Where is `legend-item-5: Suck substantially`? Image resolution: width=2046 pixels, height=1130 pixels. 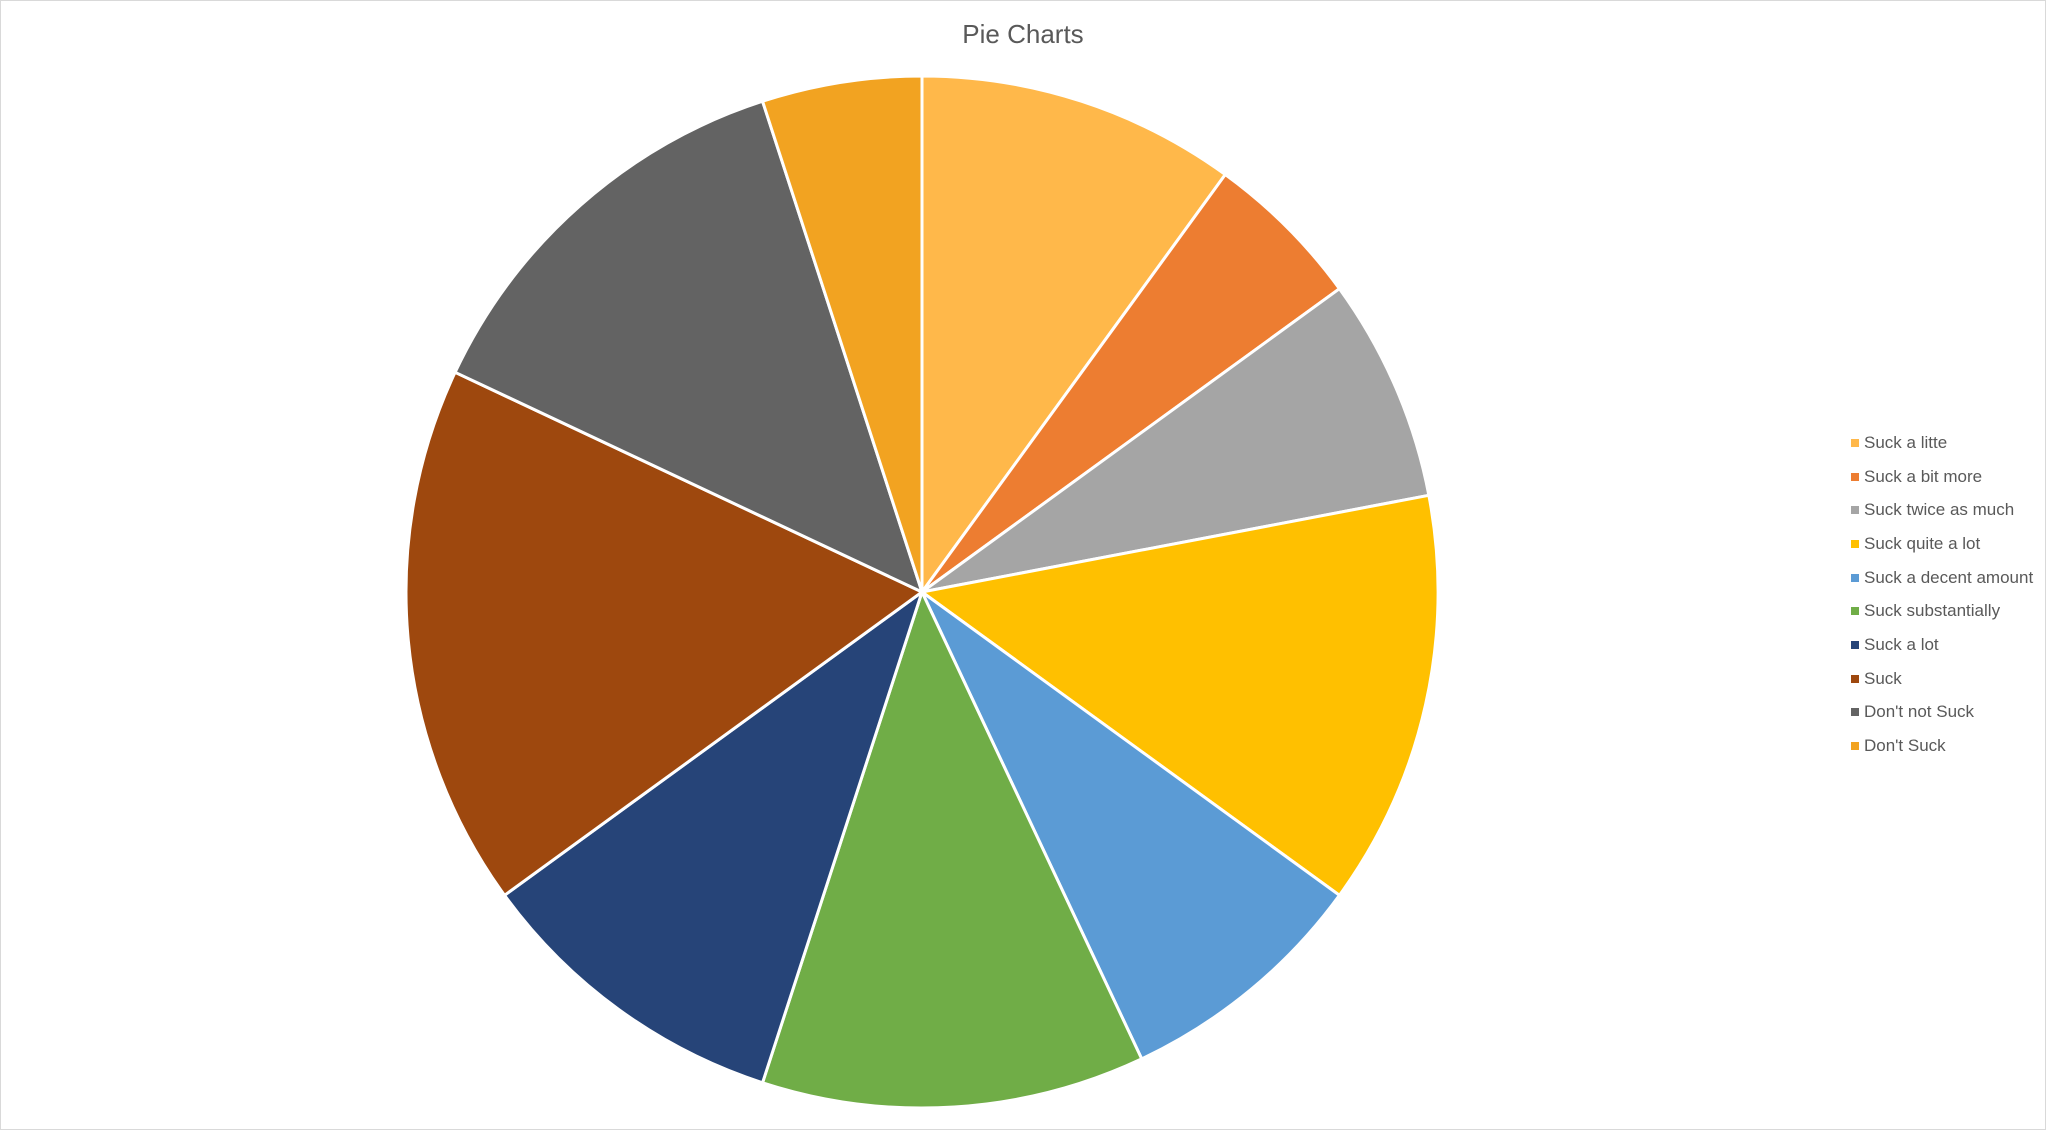
legend-item-5: Suck substantially is located at coordinates (1946, 611).